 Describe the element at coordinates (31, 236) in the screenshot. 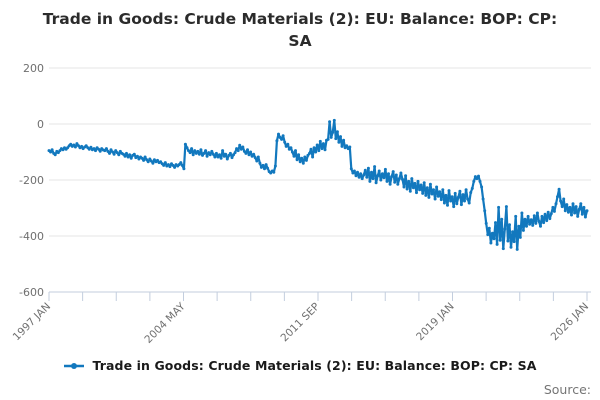

I see `svg-text: -400` at that location.